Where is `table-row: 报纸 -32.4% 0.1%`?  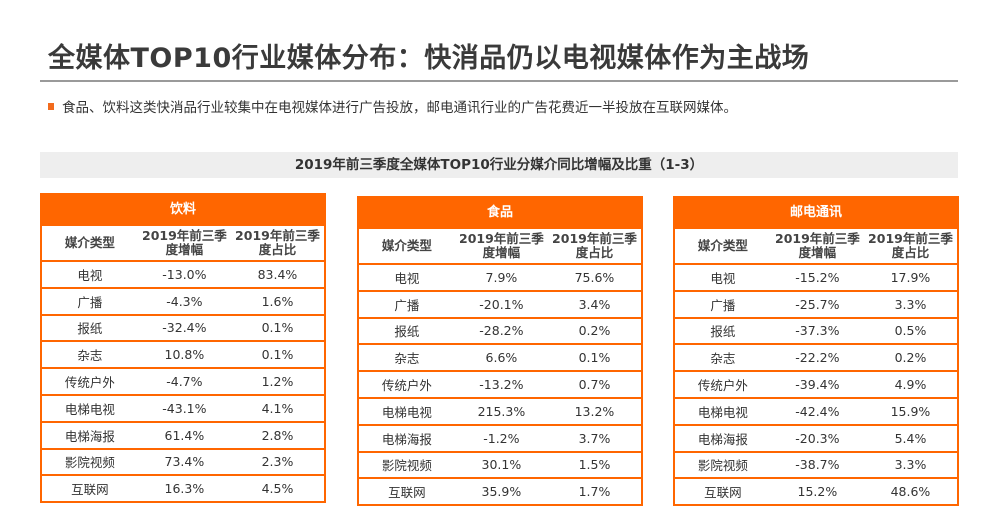
table-row: 报纸 -32.4% 0.1% is located at coordinates (183, 327).